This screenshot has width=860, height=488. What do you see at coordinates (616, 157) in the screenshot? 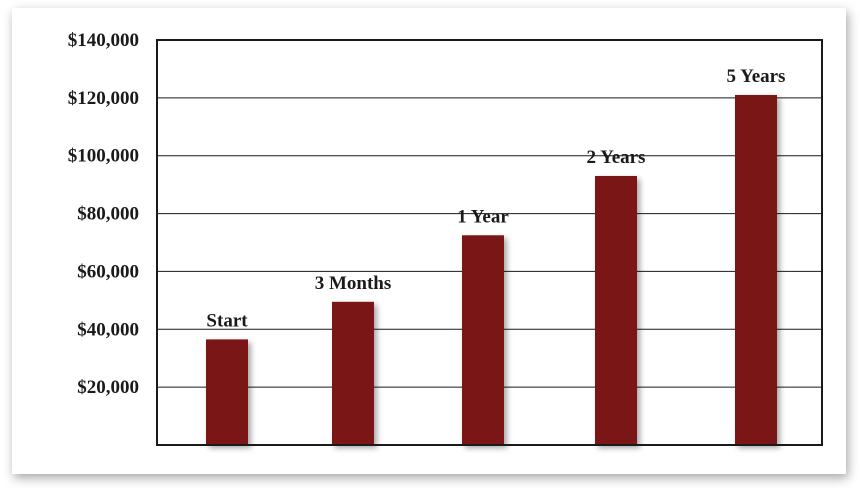
I see `bar-data-label: 2 Years` at bounding box center [616, 157].